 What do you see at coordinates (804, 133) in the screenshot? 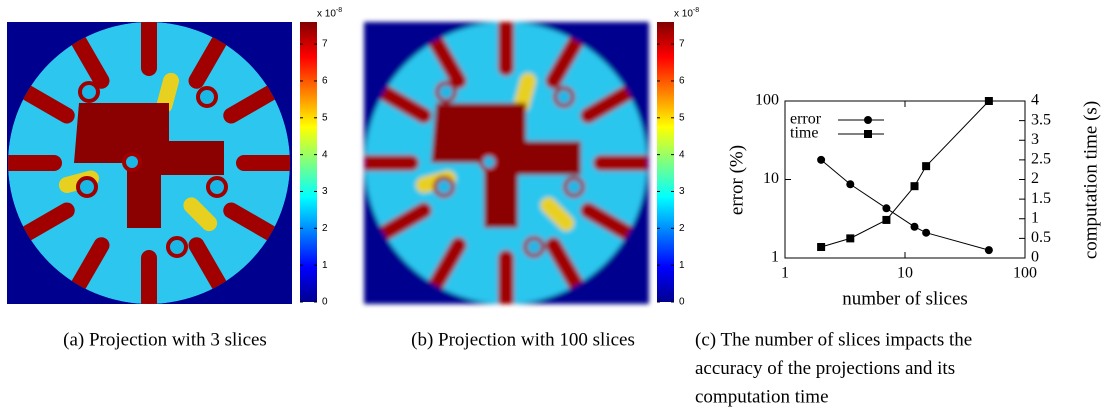
I see `legend-label: time` at bounding box center [804, 133].